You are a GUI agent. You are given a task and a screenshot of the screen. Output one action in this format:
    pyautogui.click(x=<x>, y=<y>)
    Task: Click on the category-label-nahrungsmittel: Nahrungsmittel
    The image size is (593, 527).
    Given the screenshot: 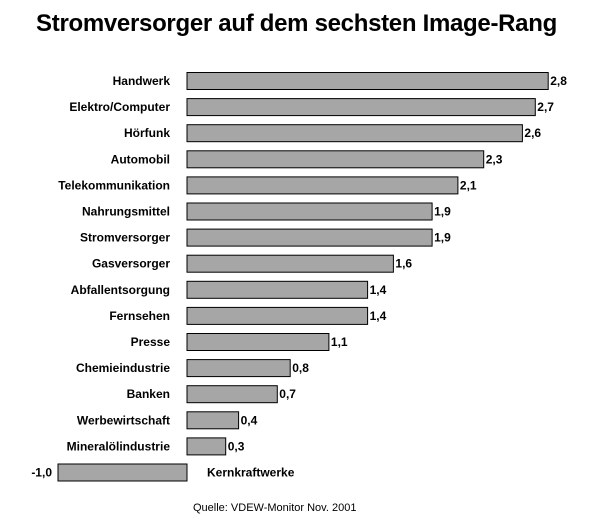 What is the action you would take?
    pyautogui.click(x=126, y=212)
    